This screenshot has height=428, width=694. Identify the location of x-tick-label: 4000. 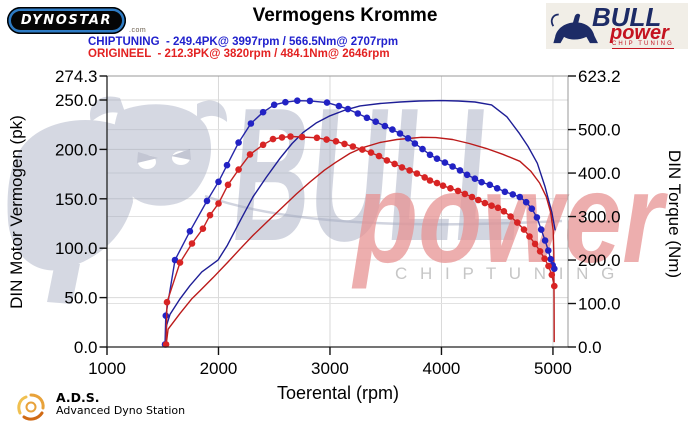
(442, 368).